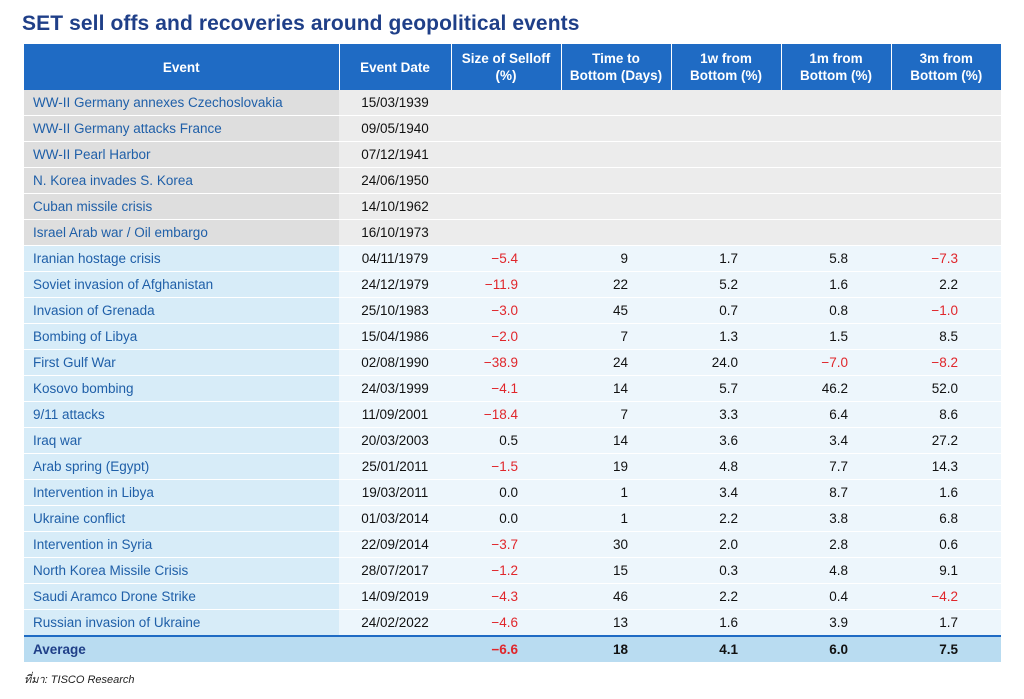 The width and height of the screenshot is (1024, 699). What do you see at coordinates (395, 492) in the screenshot?
I see `event-date: 19/03/2011` at bounding box center [395, 492].